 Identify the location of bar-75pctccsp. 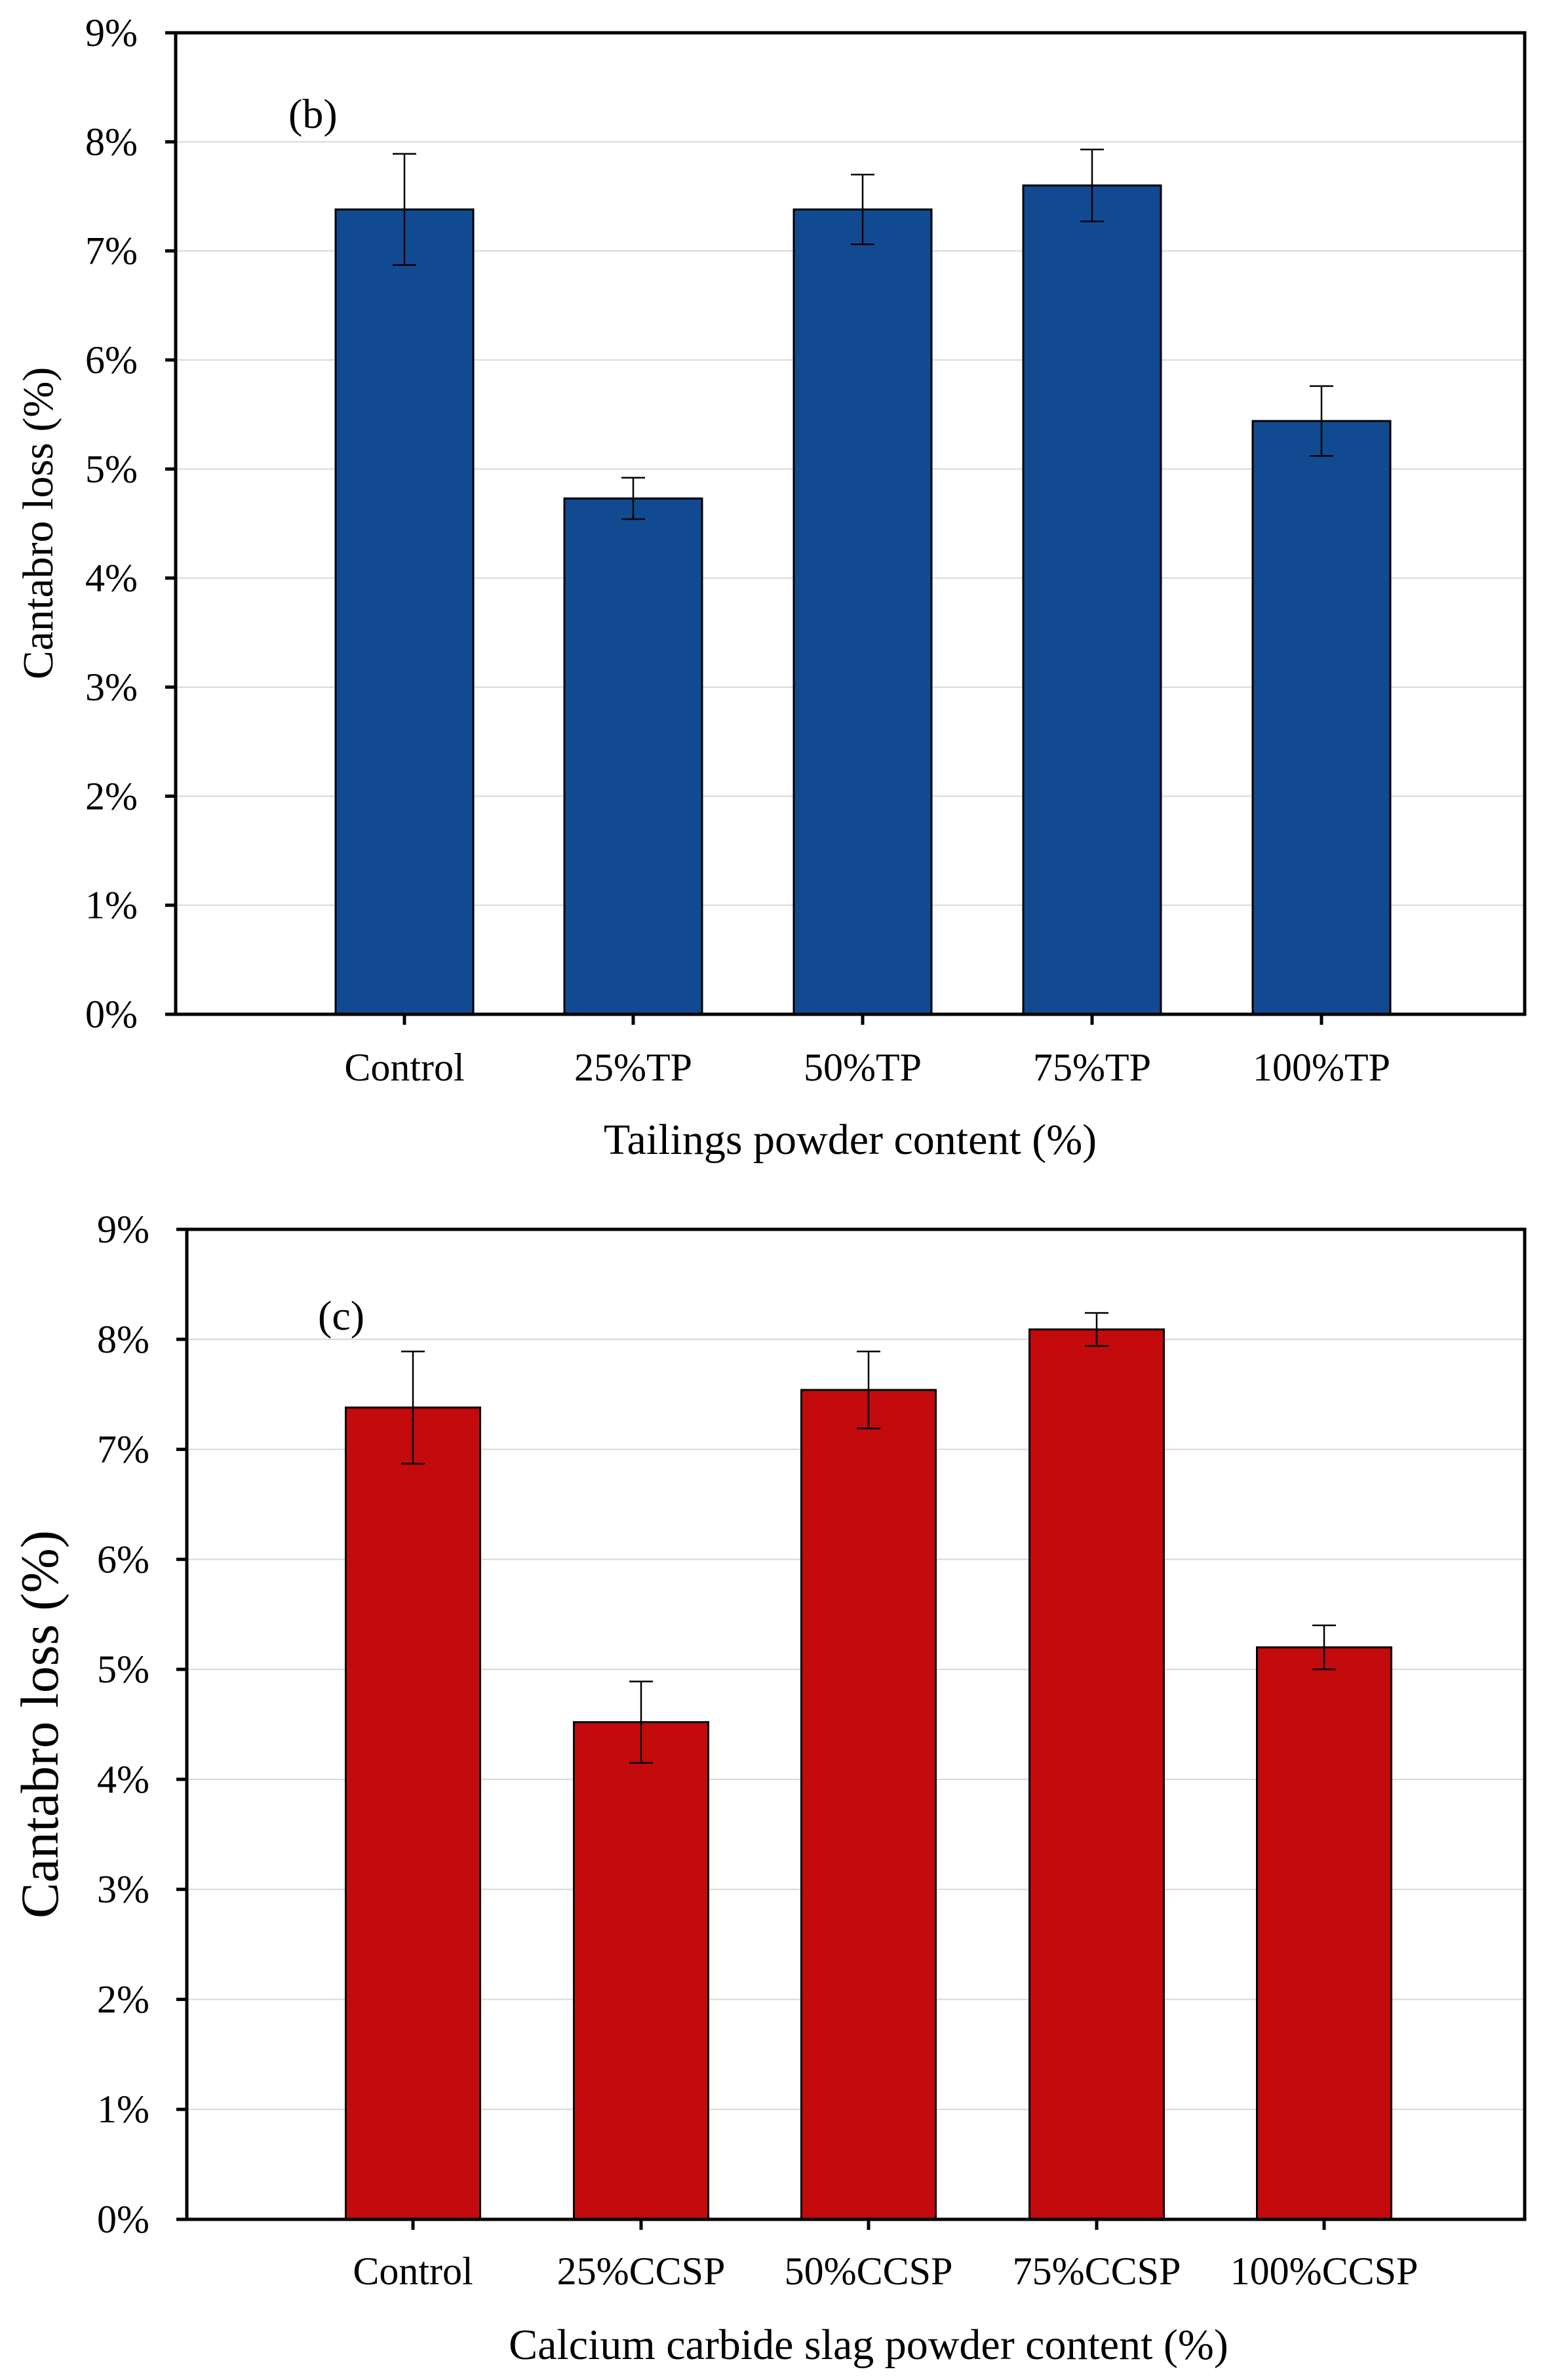
(1096, 1774).